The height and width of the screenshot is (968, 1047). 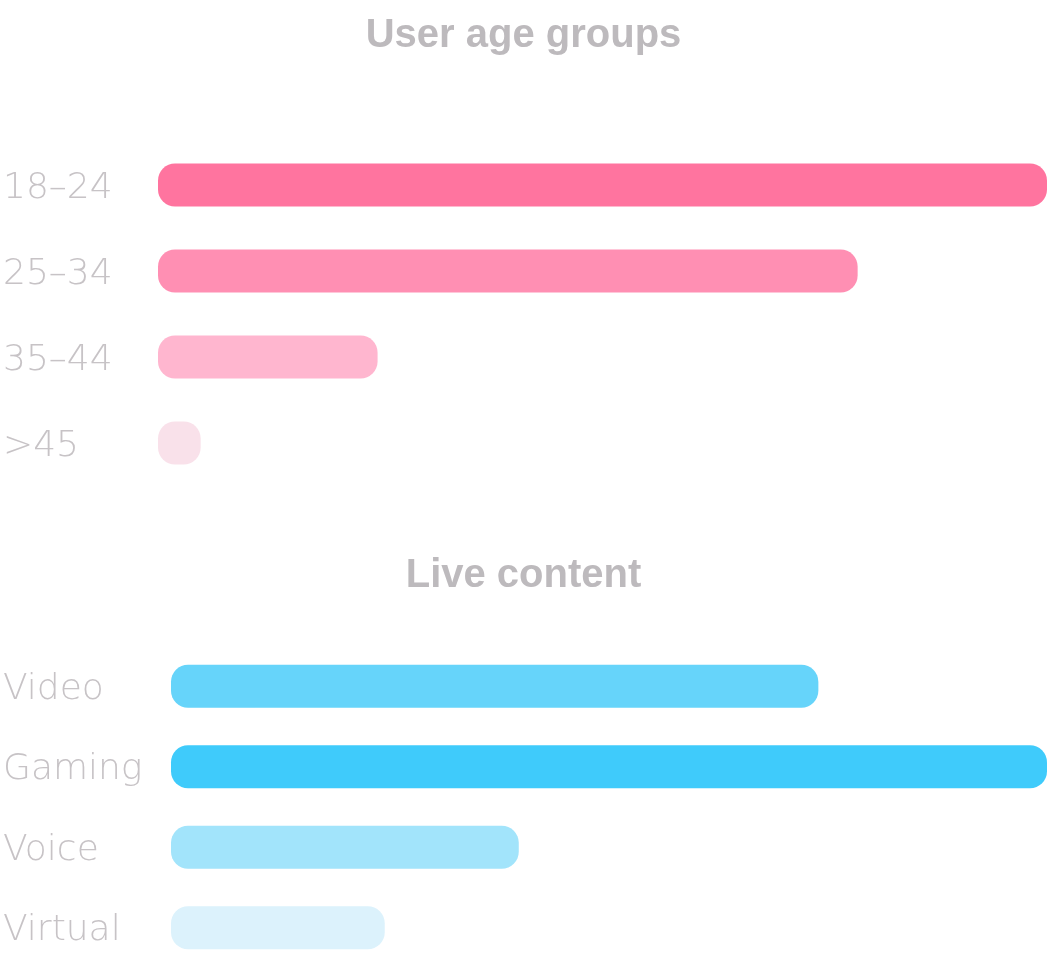 What do you see at coordinates (53, 686) in the screenshot?
I see `y-tick-label: Video` at bounding box center [53, 686].